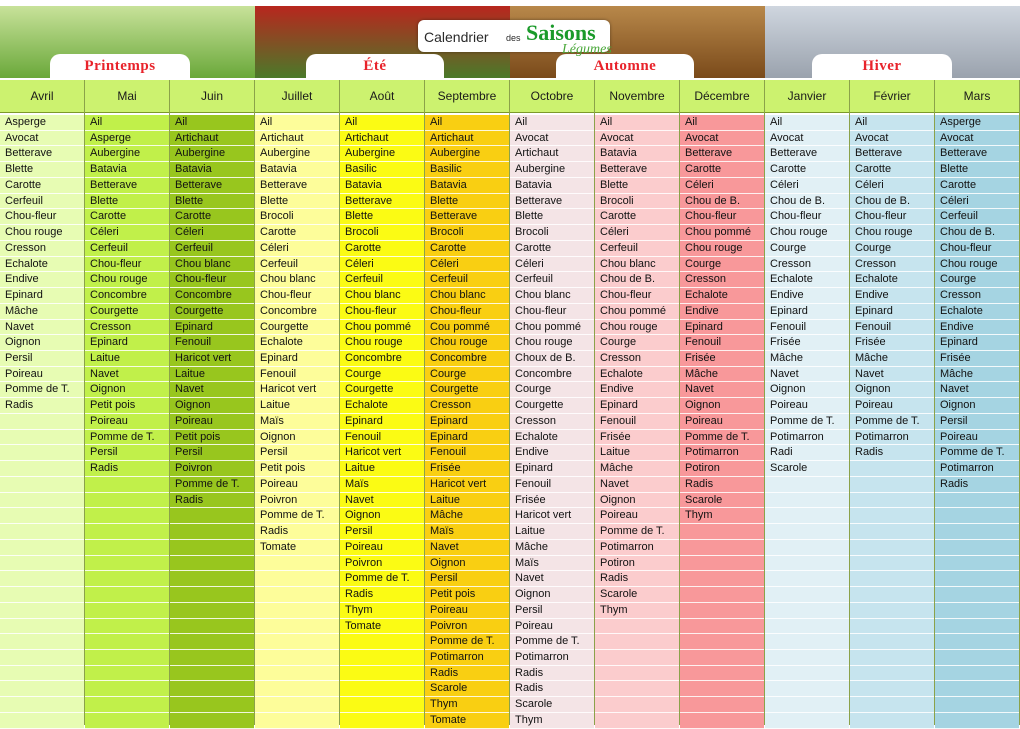 The width and height of the screenshot is (1020, 729). Describe the element at coordinates (467, 532) in the screenshot. I see `vegetable-cell: Maïs` at that location.